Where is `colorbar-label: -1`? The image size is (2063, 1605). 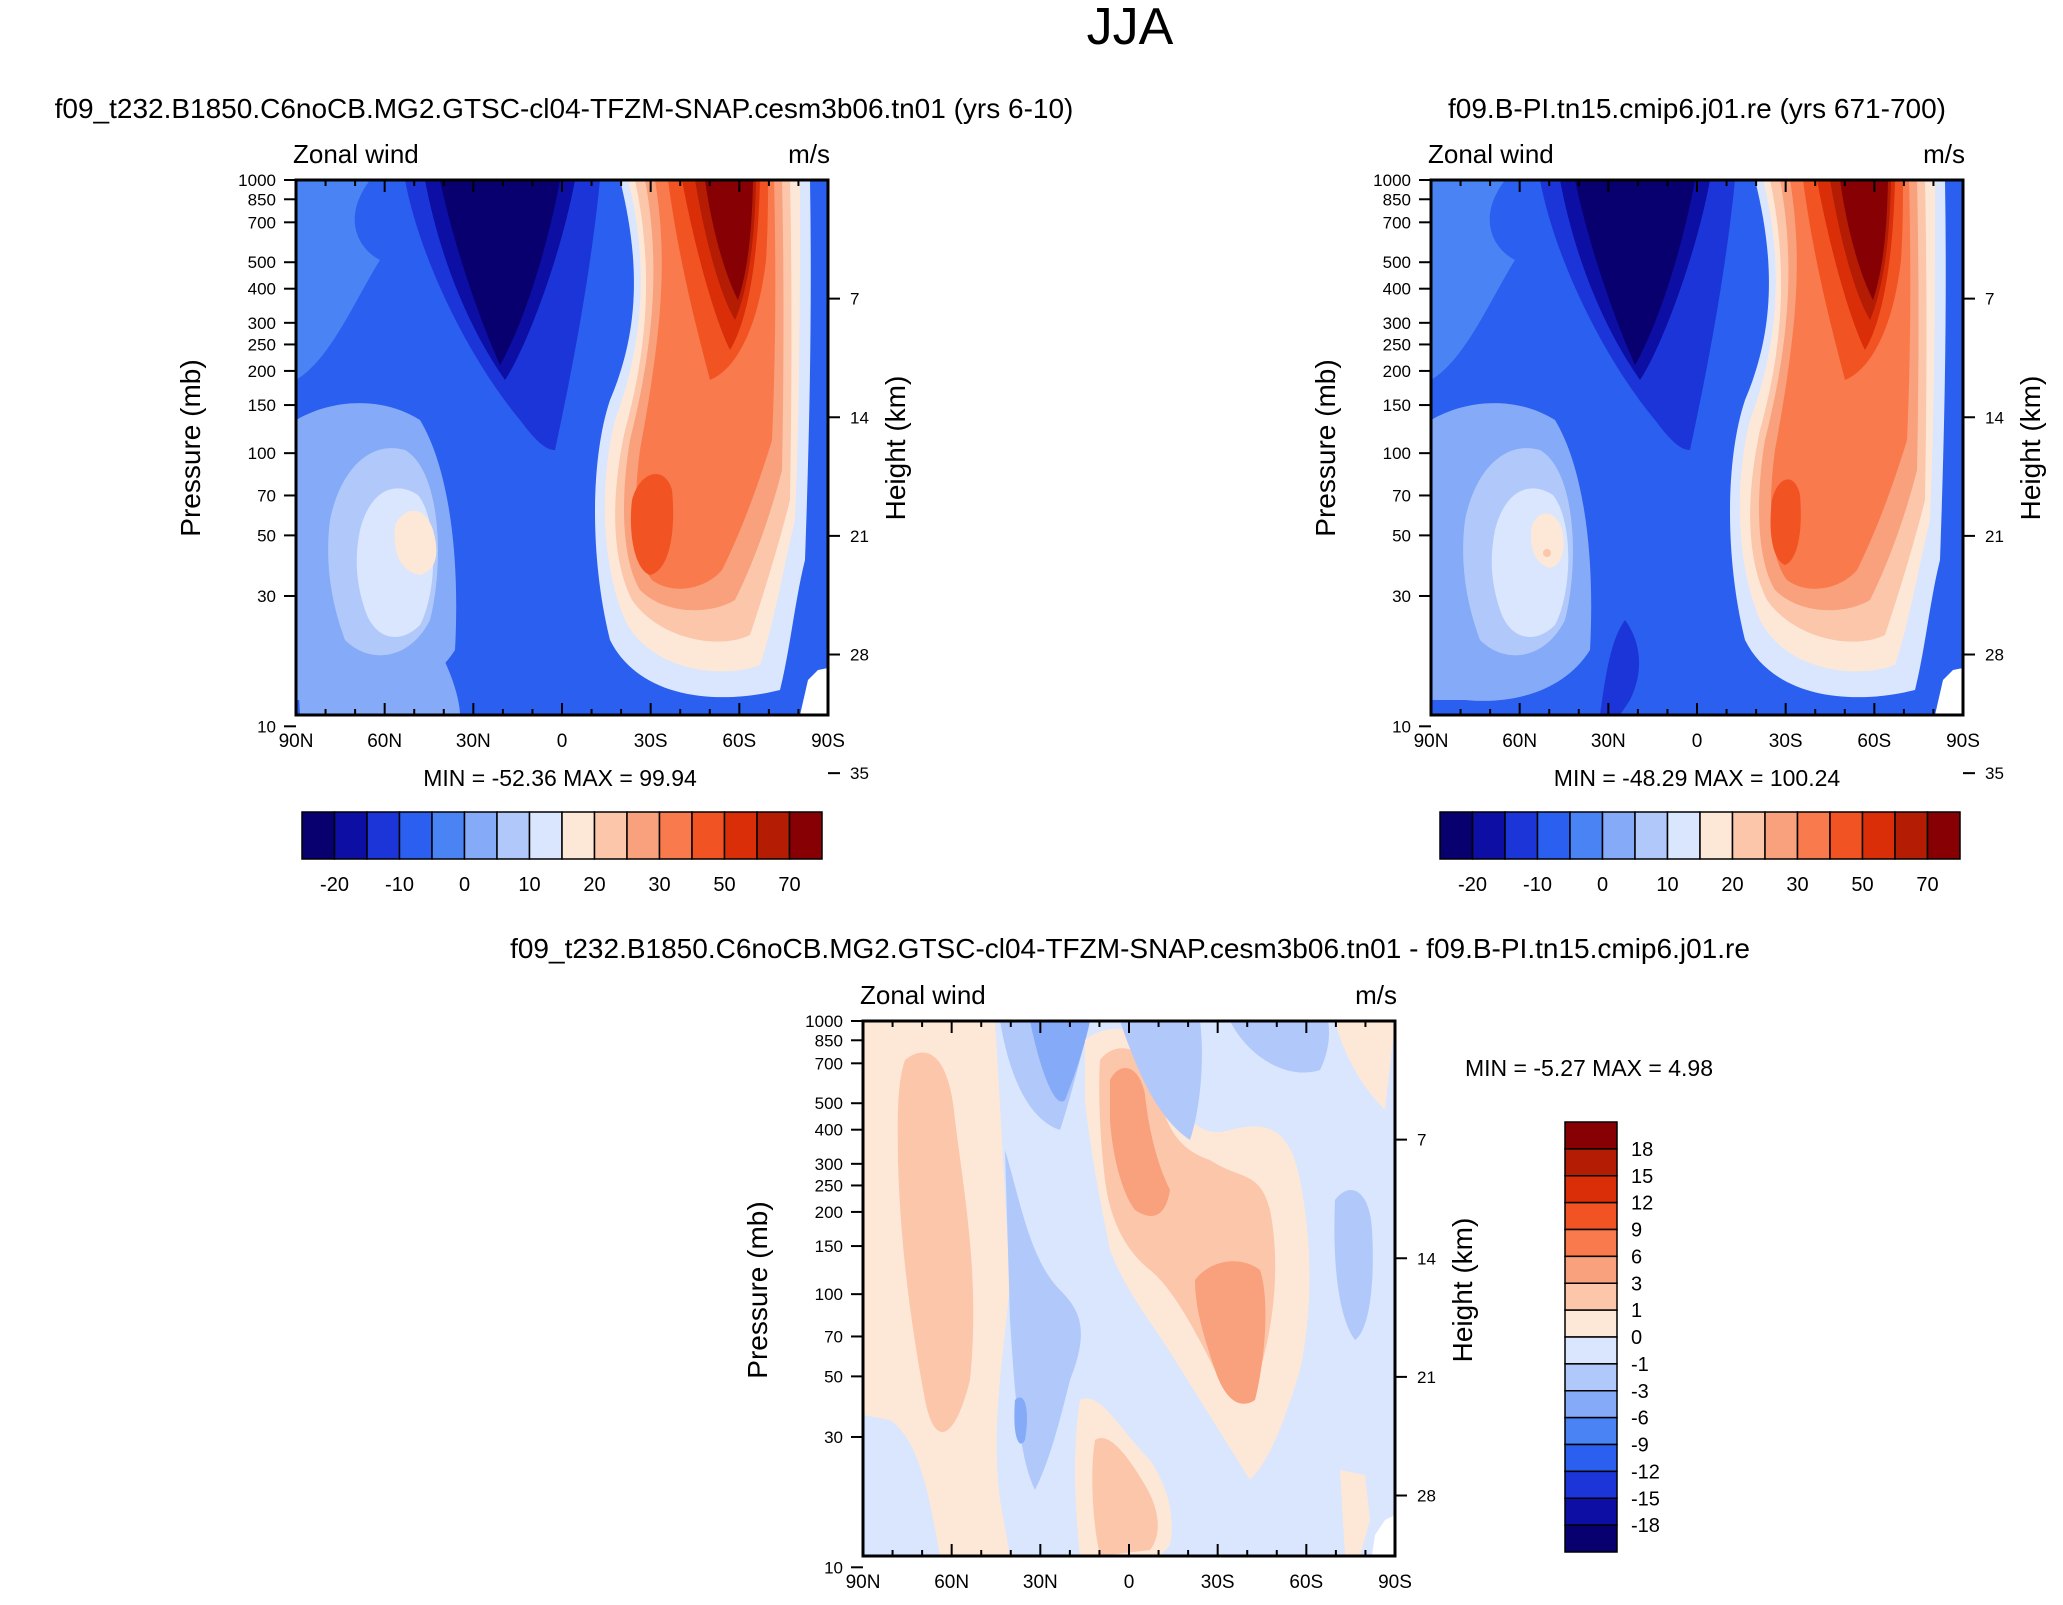
colorbar-label: -1 is located at coordinates (1640, 1365).